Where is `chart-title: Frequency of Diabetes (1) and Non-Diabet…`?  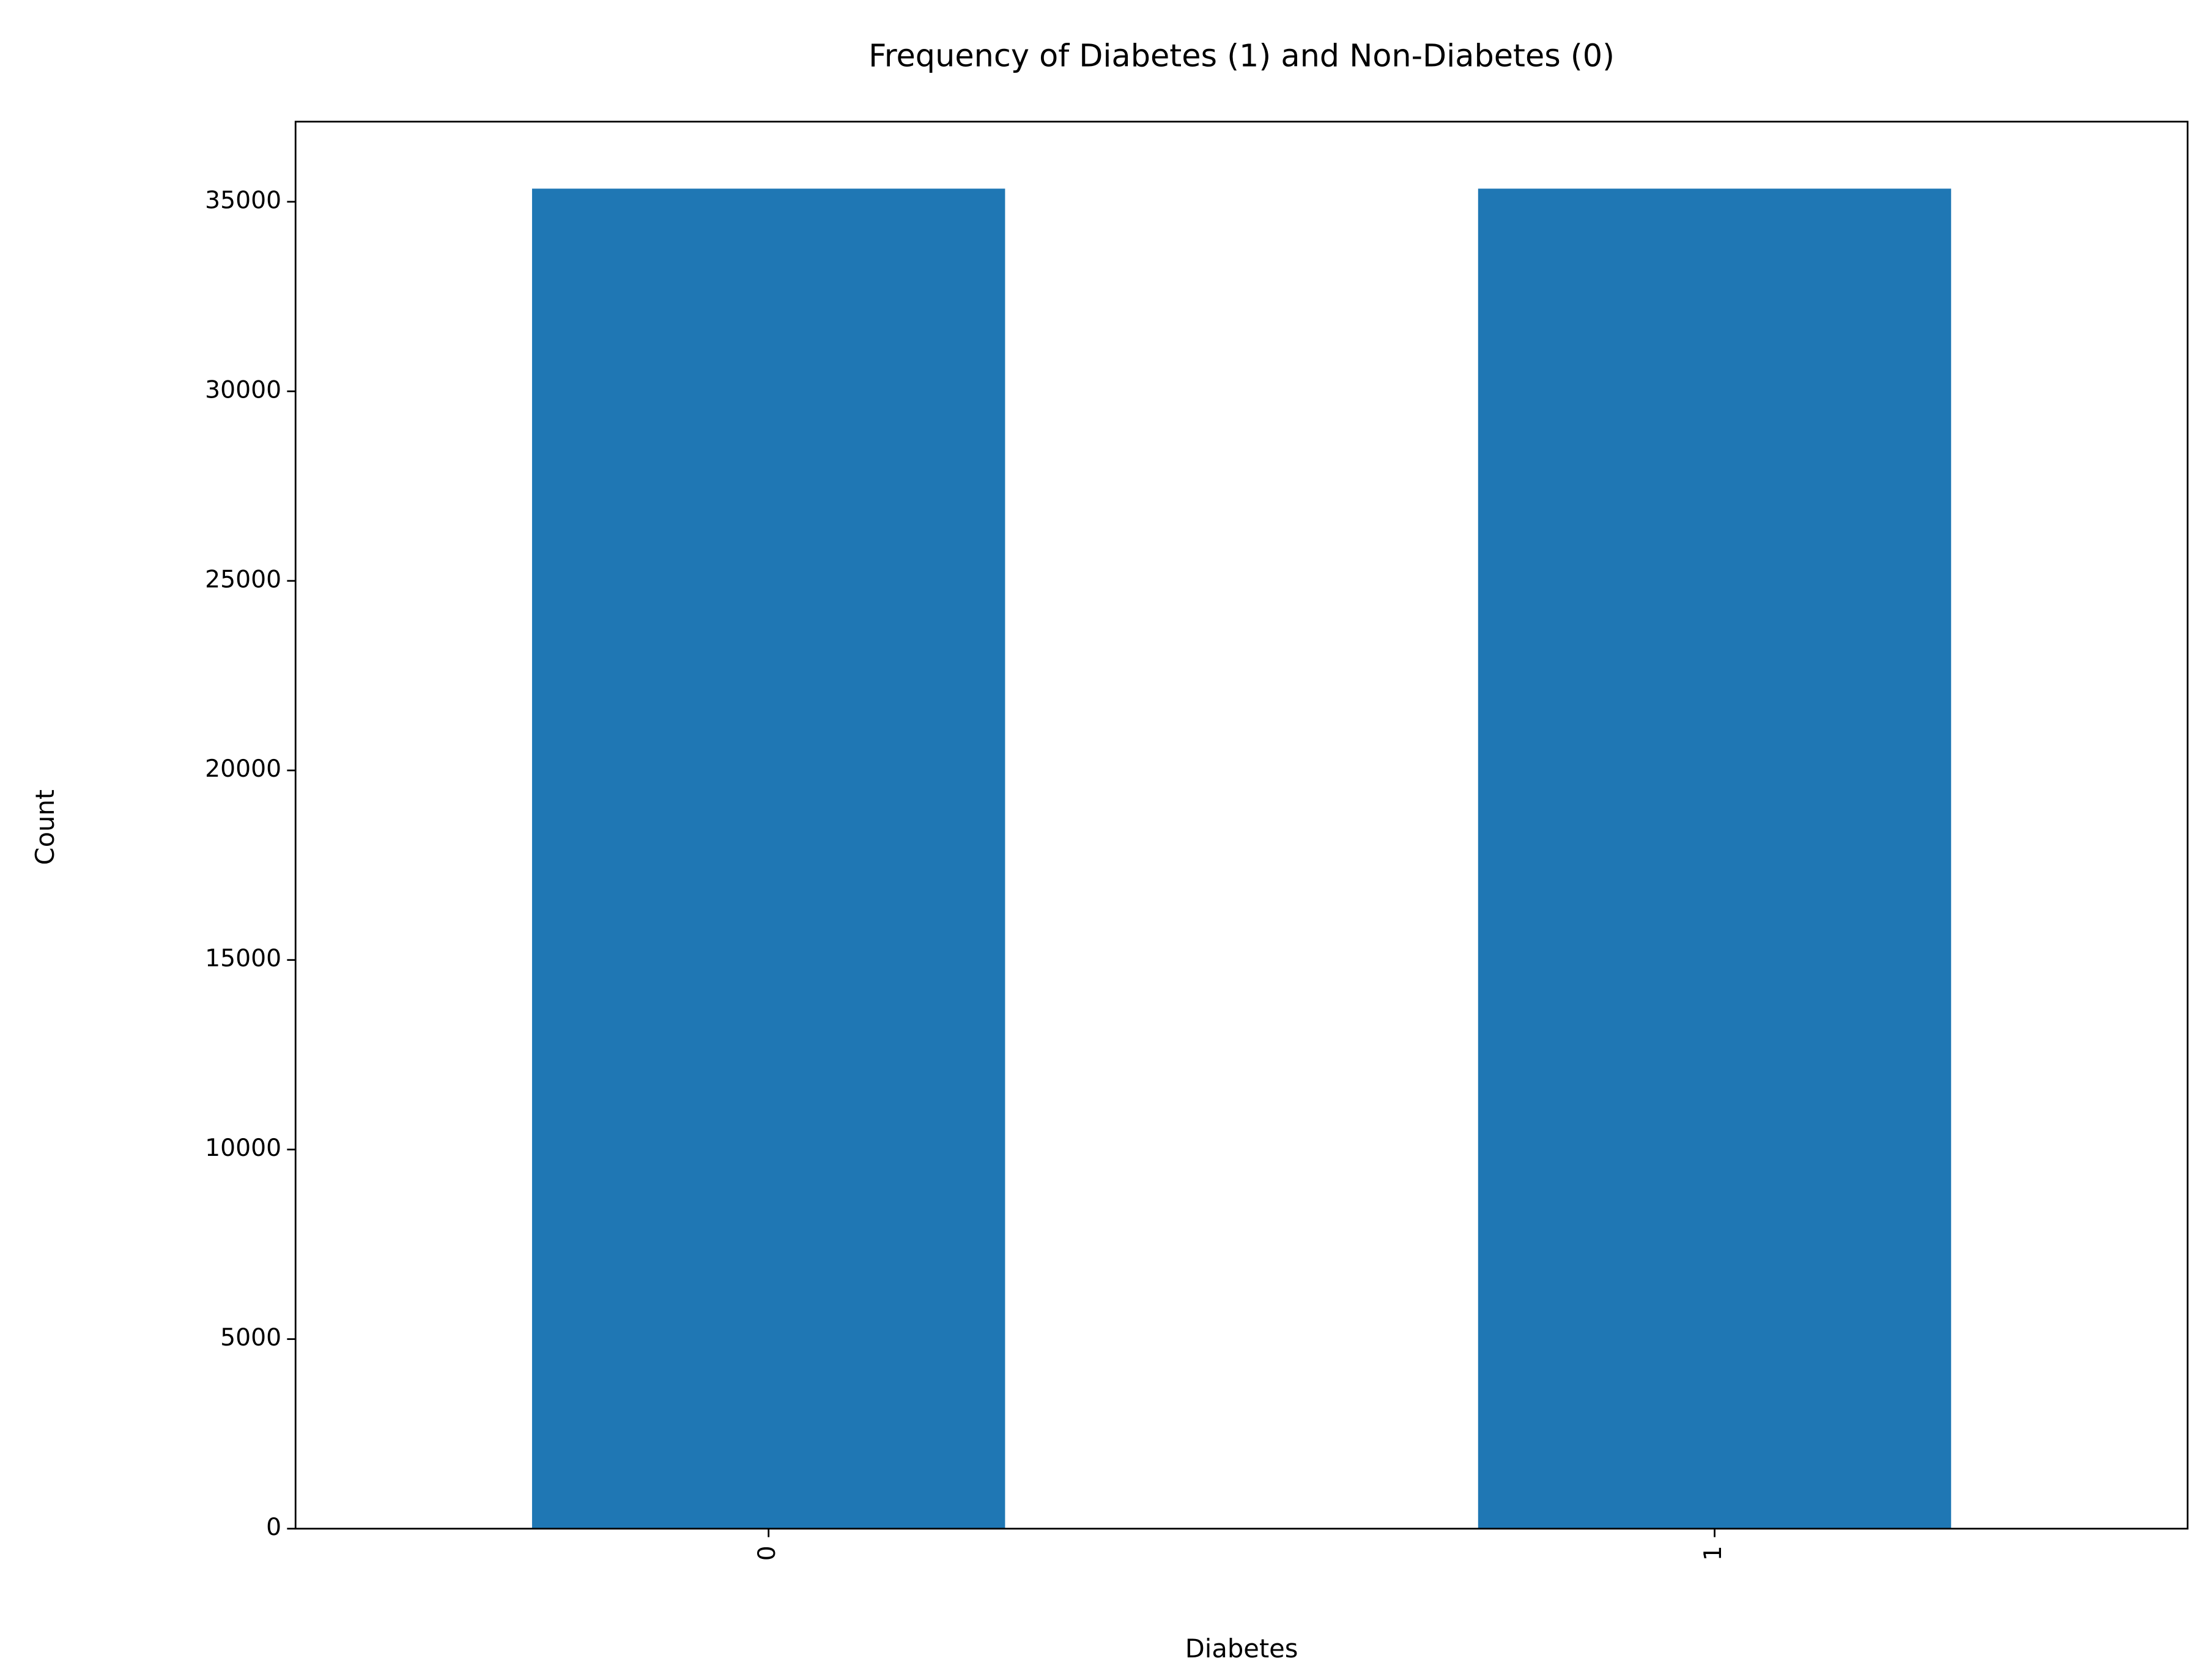
chart-title: Frequency of Diabetes (1) and Non-Diabet… is located at coordinates (1241, 56).